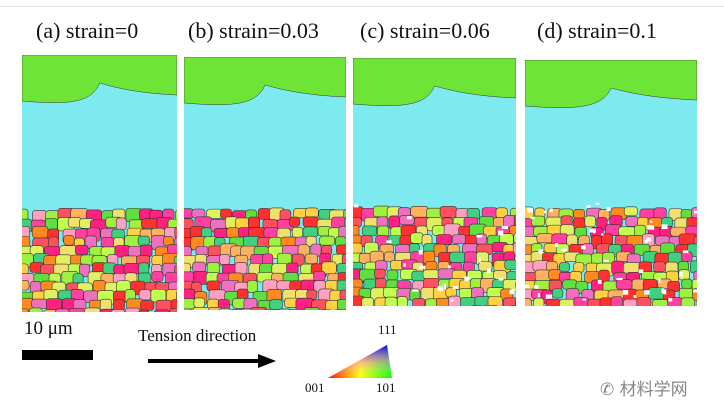 The height and width of the screenshot is (420, 724). Describe the element at coordinates (360, 361) in the screenshot. I see `ipf-triangle` at that location.